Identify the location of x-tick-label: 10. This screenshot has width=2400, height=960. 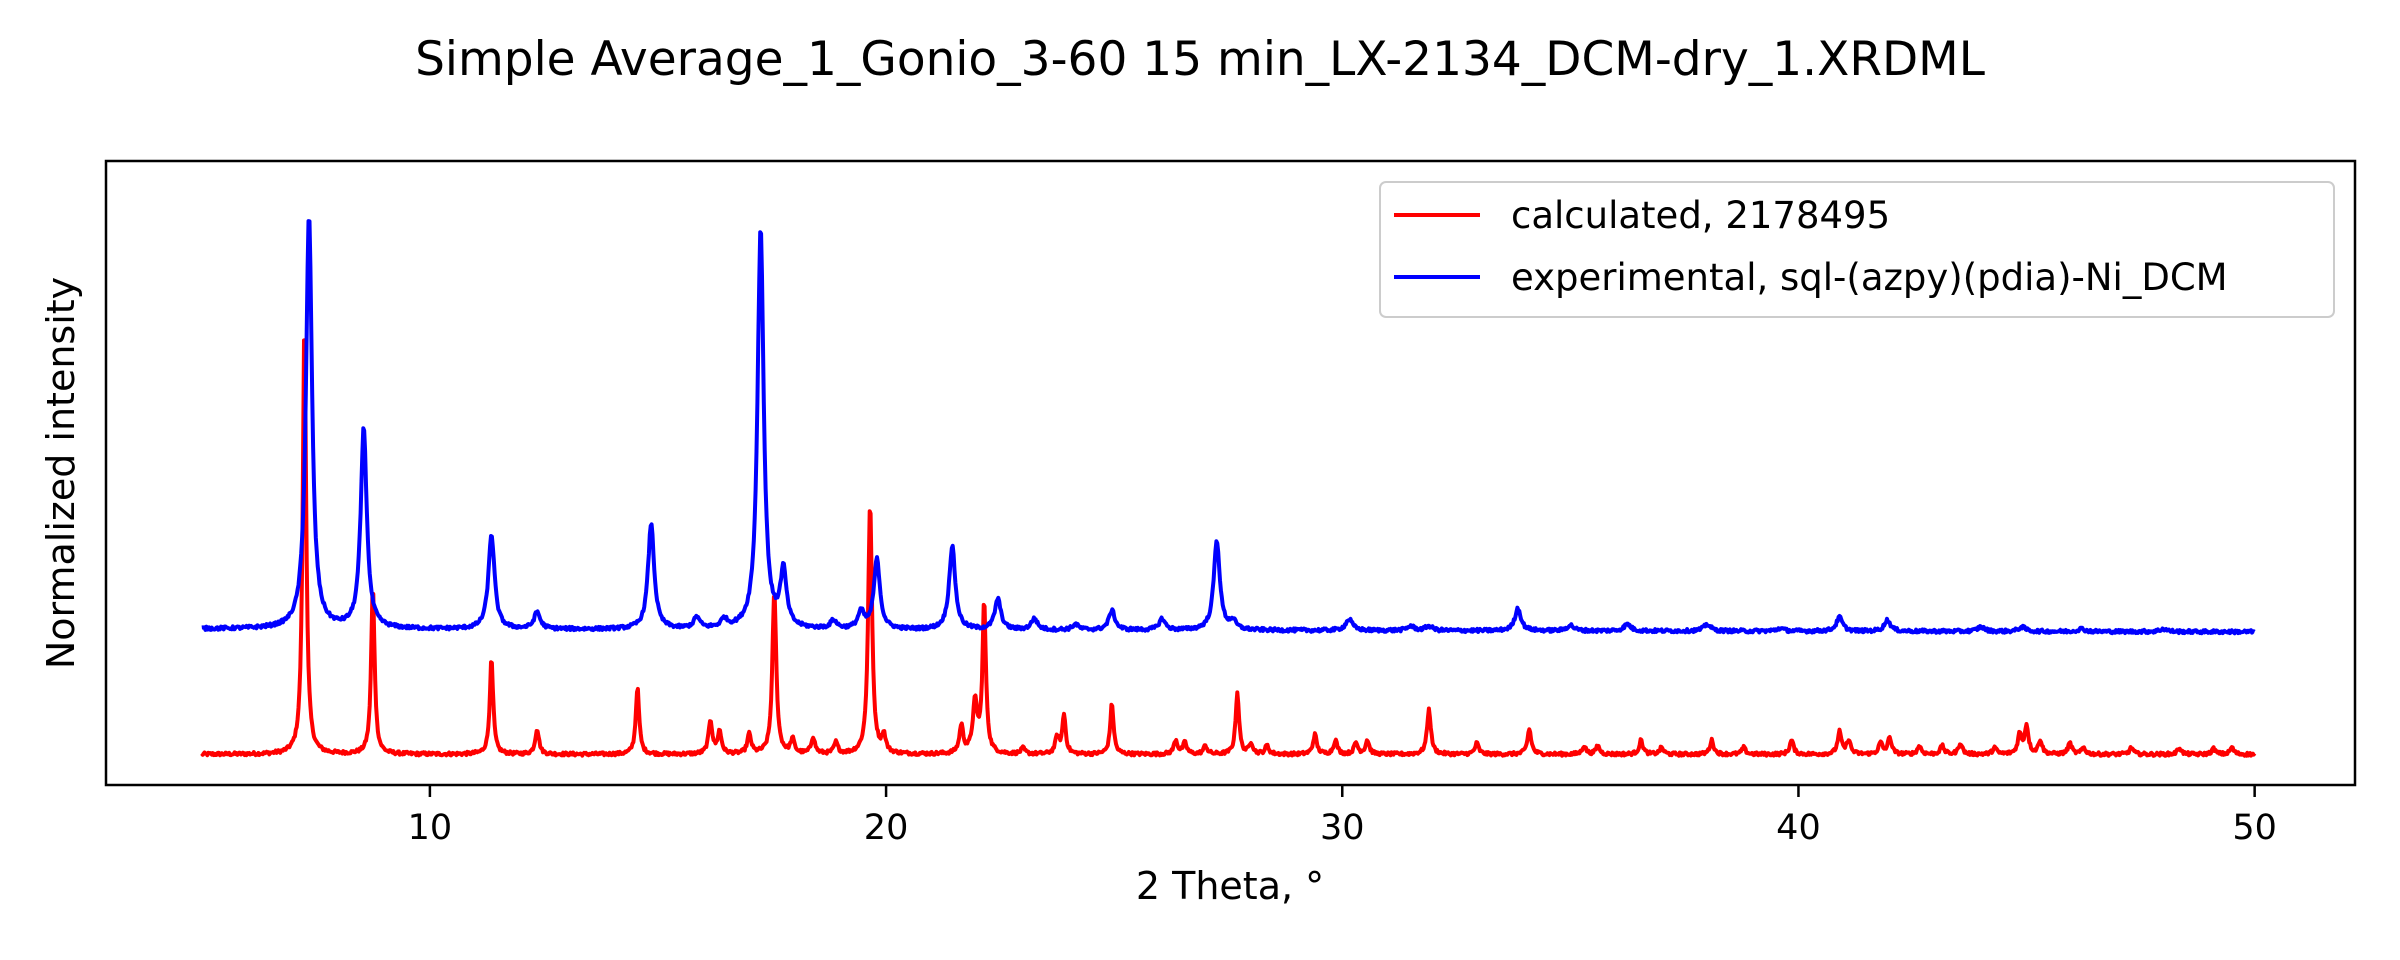
(430, 828).